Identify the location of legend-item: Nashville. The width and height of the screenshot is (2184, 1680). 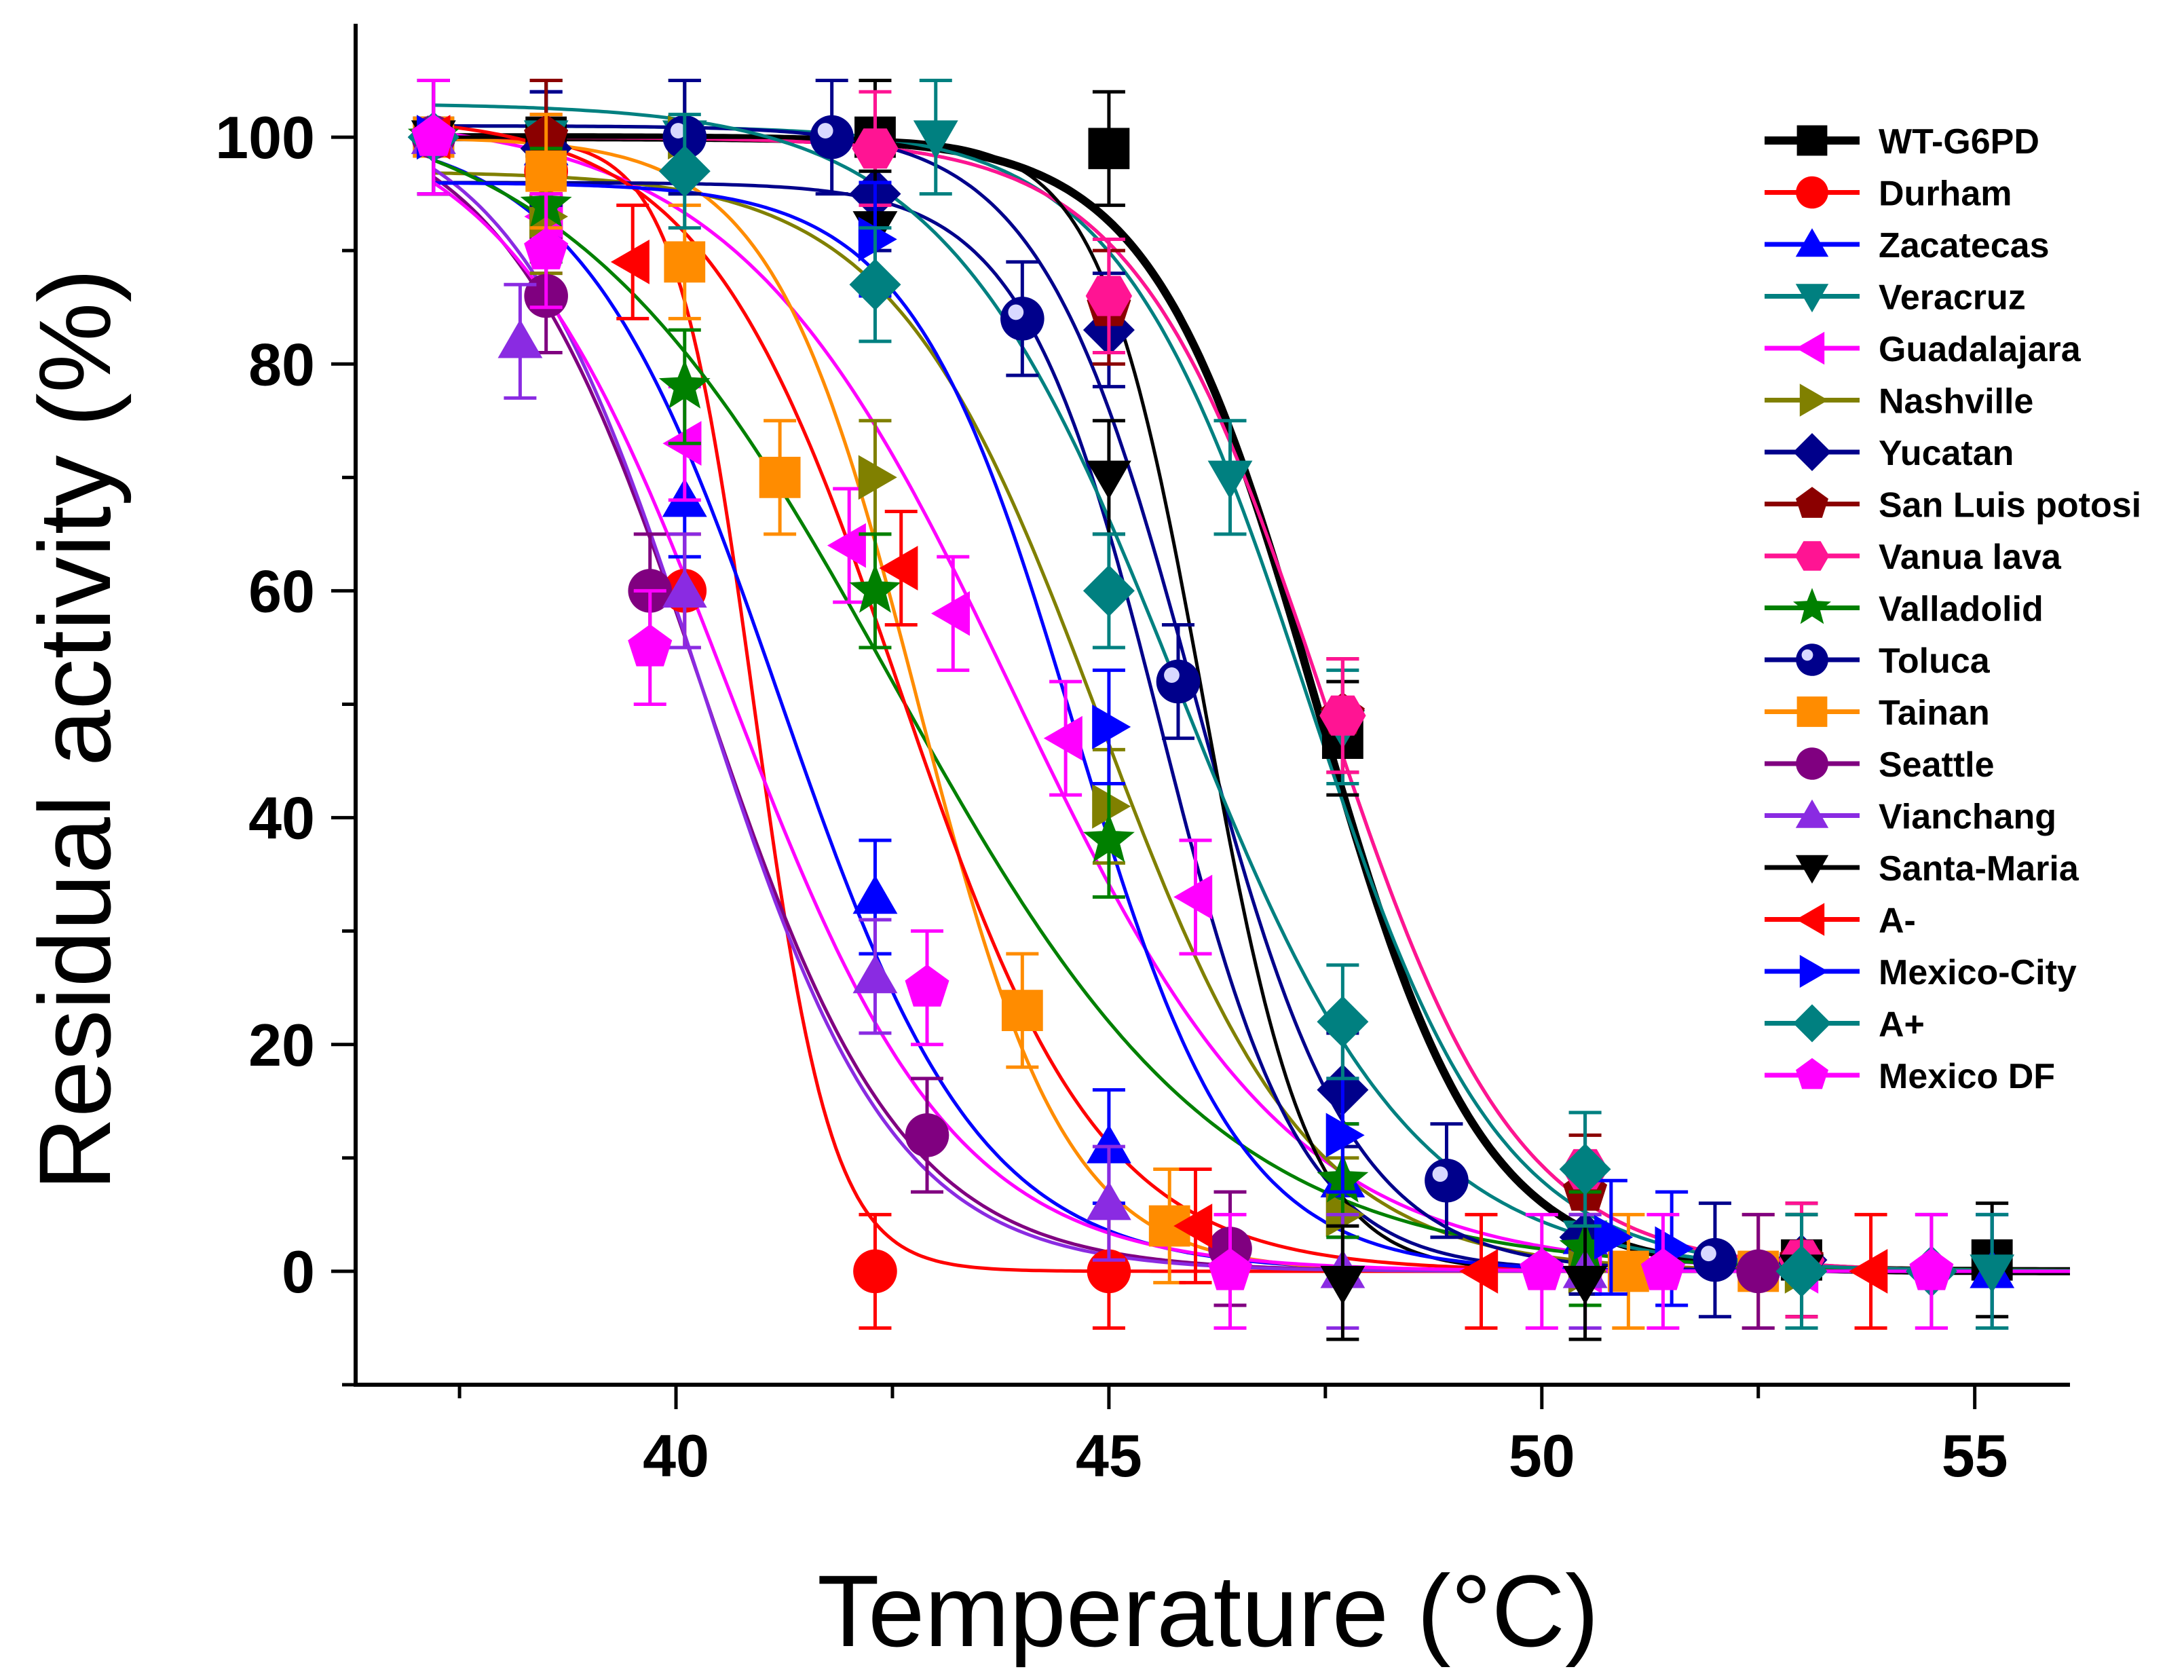
(1899, 402).